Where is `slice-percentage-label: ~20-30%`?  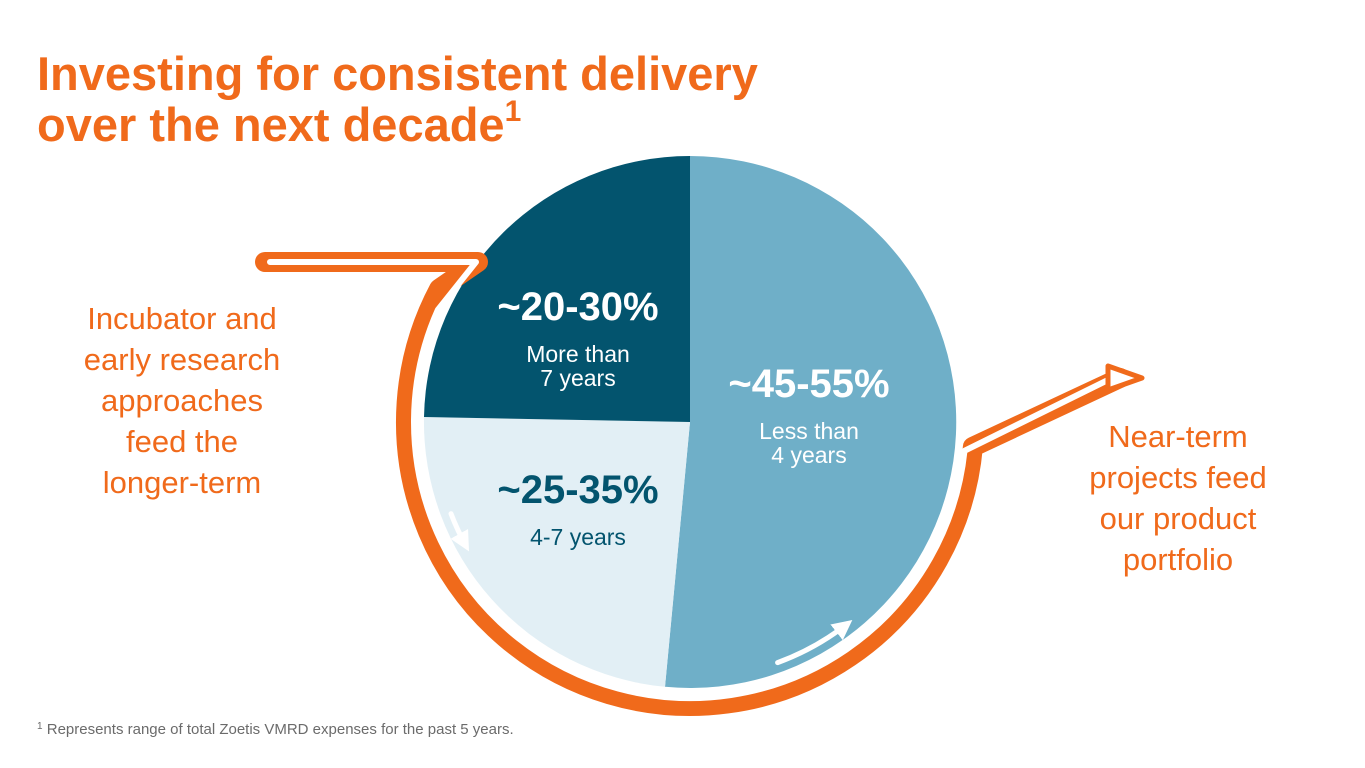
slice-percentage-label: ~20-30% is located at coordinates (577, 307).